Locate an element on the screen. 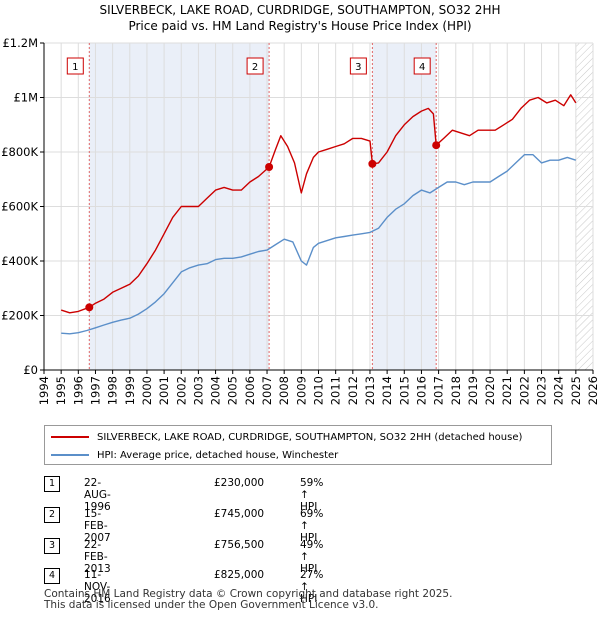  x-tick-label: 2022 is located at coordinates (524, 390).